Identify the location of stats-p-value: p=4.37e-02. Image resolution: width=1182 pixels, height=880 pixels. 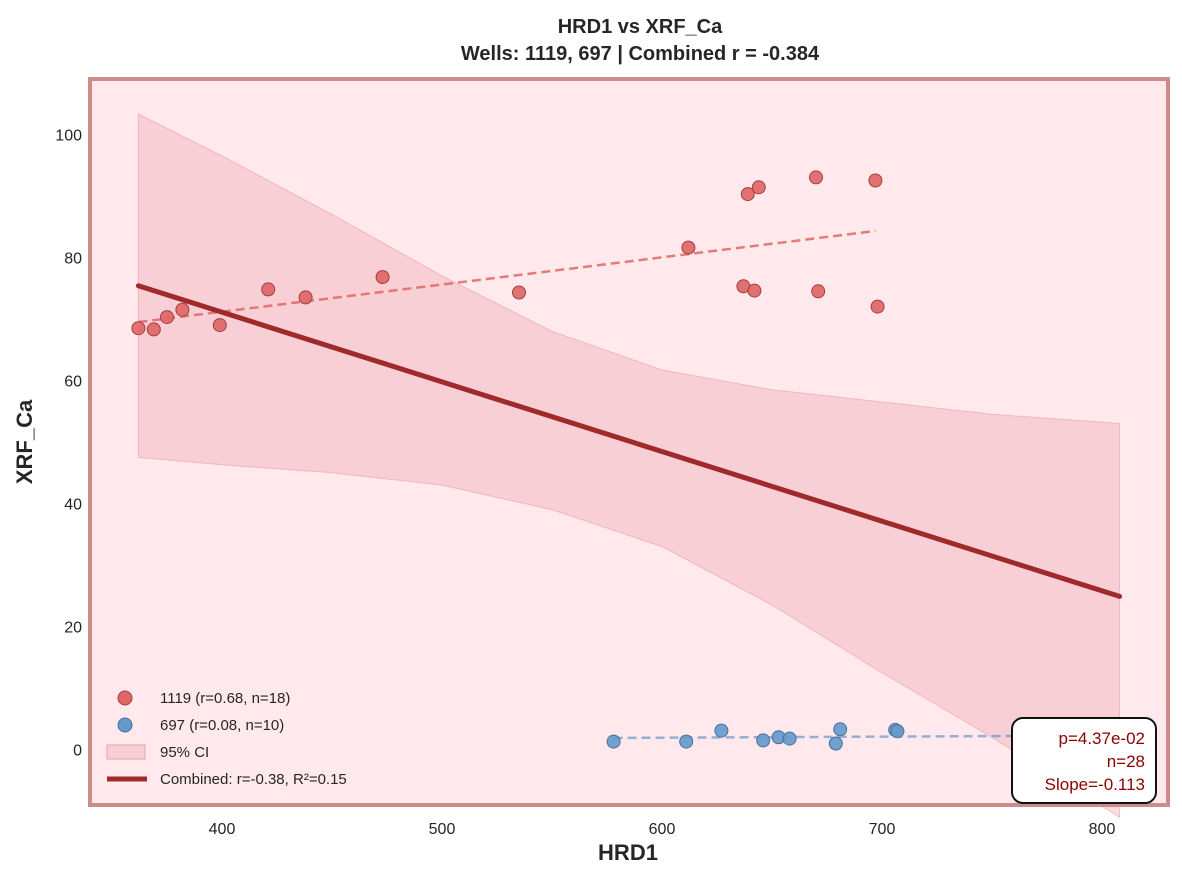
(1102, 738).